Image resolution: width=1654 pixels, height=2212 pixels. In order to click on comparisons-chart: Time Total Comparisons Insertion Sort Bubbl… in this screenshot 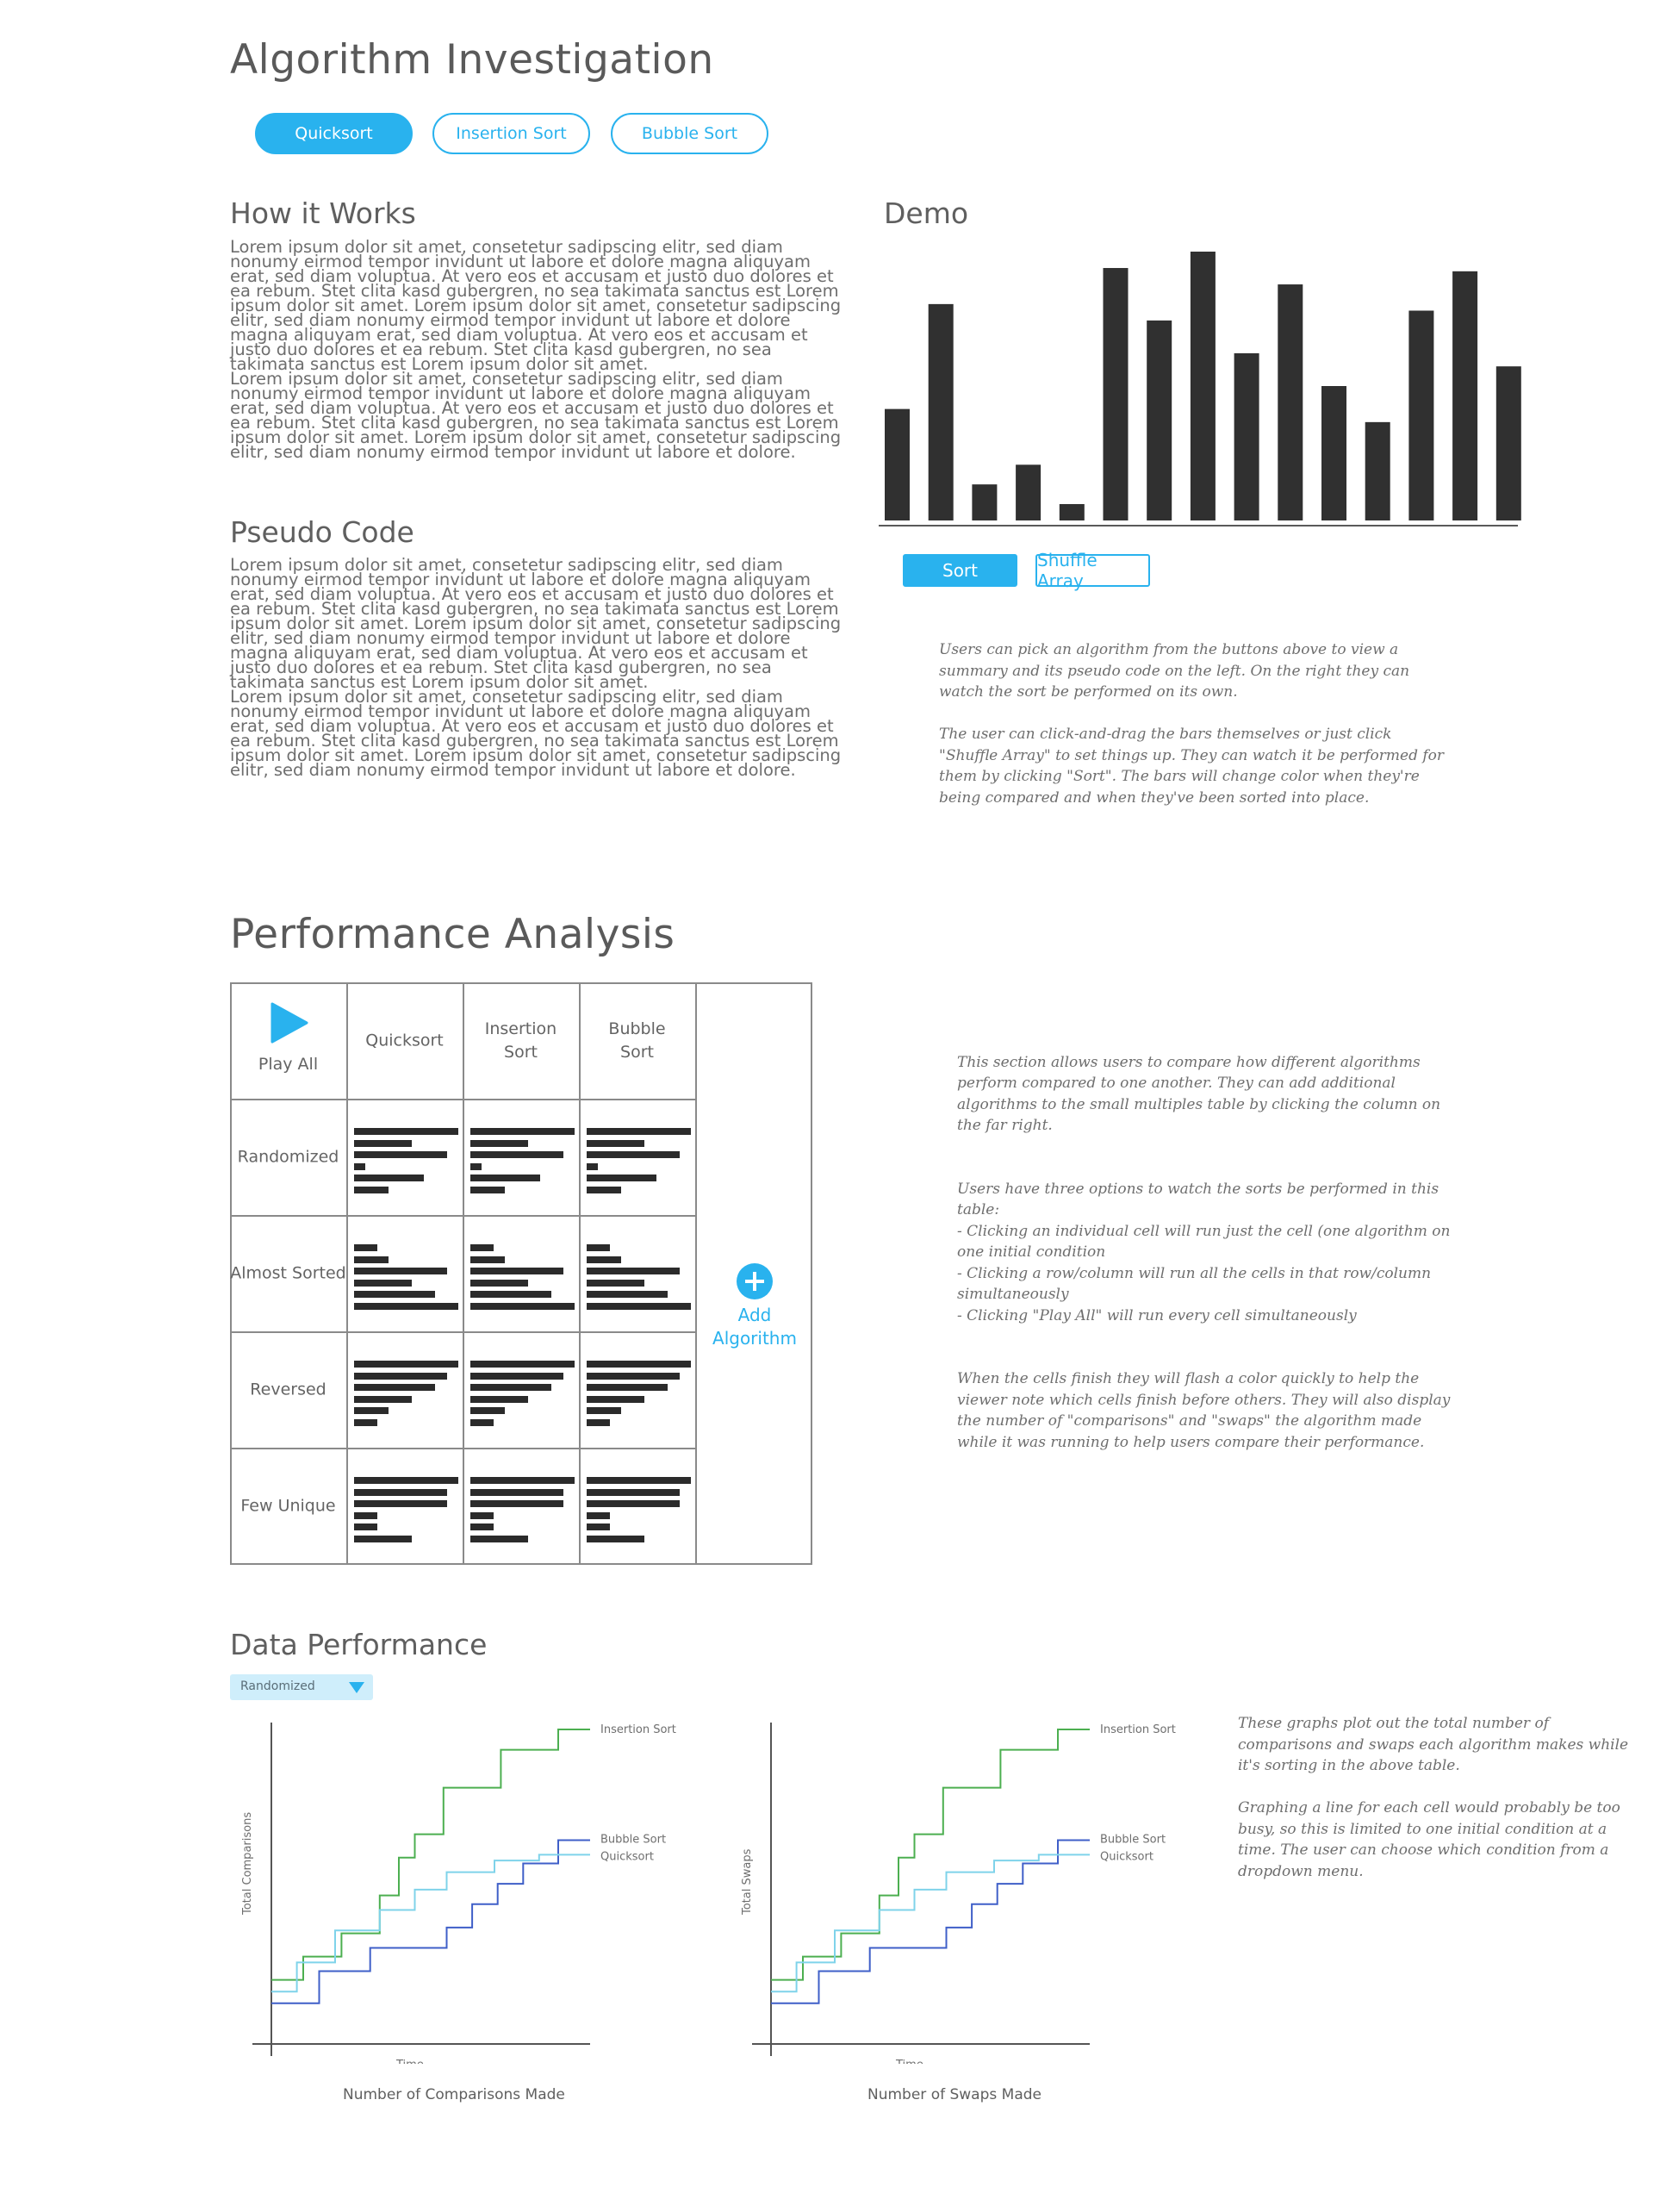, I will do `click(459, 1893)`.